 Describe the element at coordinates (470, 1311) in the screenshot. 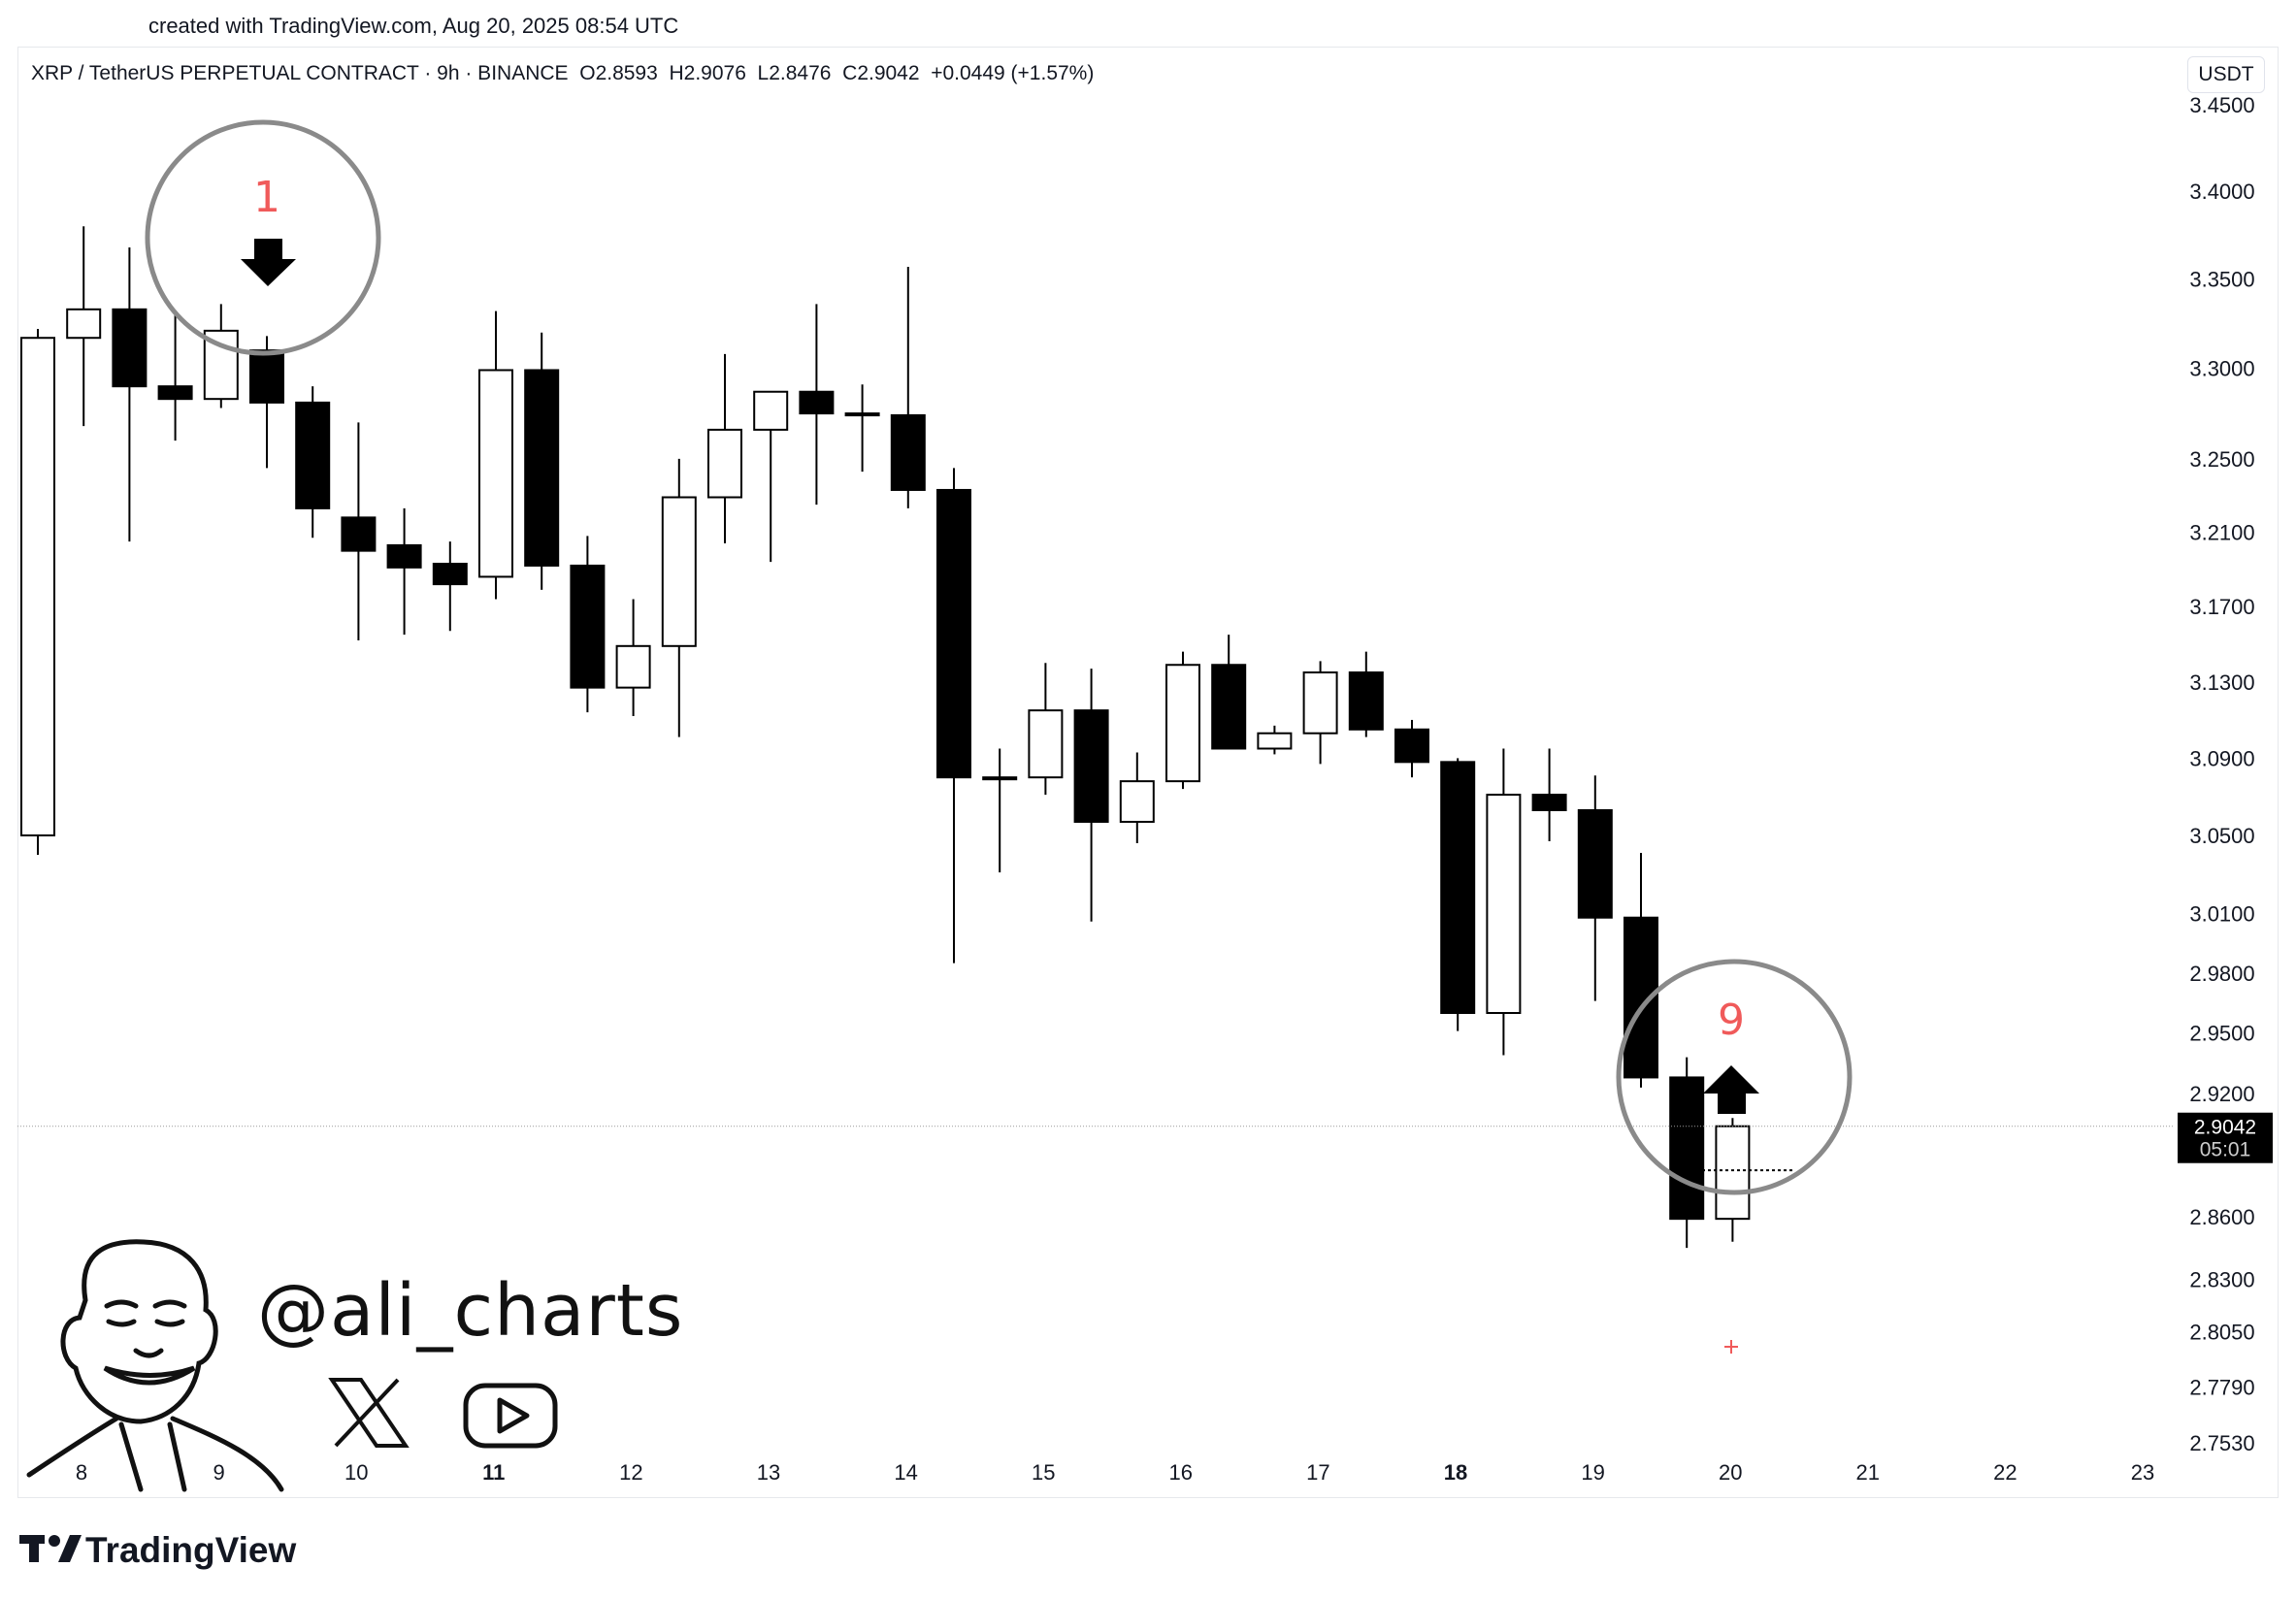

I see `watermark-handle: @ali_charts` at that location.